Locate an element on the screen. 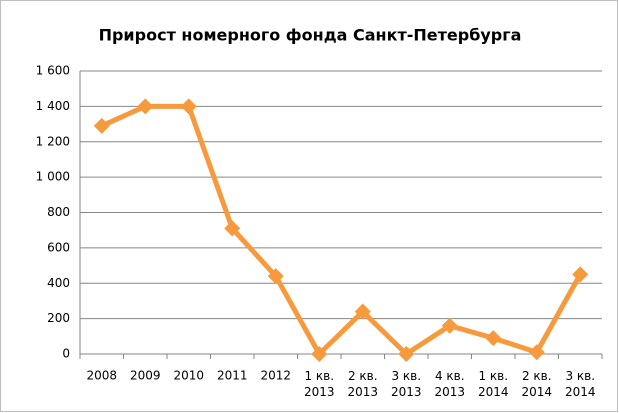 This screenshot has height=413, width=619. chart-title: Прирост номерного фонда Санкт-Петербурга is located at coordinates (310, 35).